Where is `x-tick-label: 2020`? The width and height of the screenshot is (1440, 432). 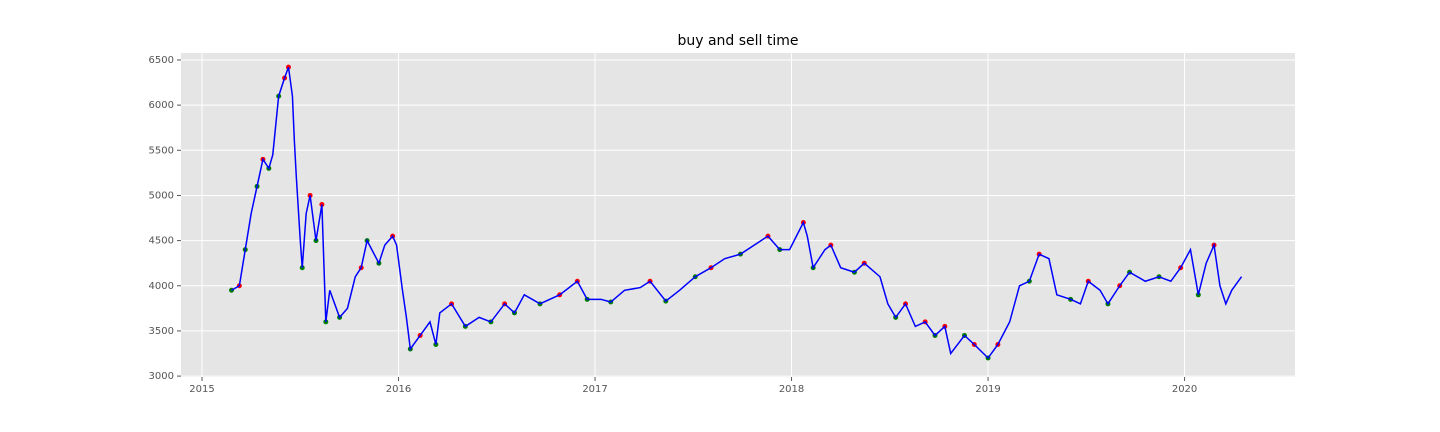 x-tick-label: 2020 is located at coordinates (1184, 389).